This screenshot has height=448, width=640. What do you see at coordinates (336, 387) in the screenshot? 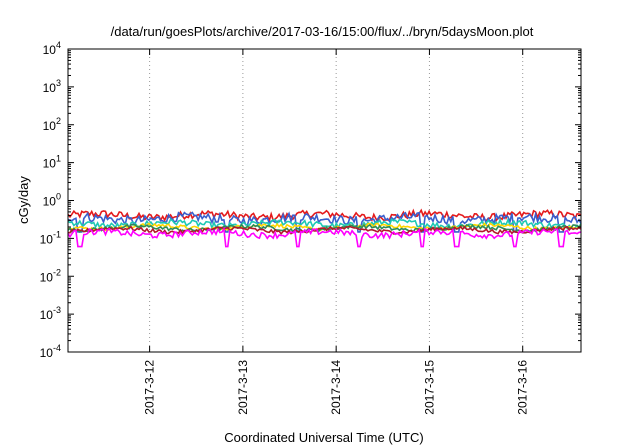
I see `x-tick-label: 2017-3-14` at bounding box center [336, 387].